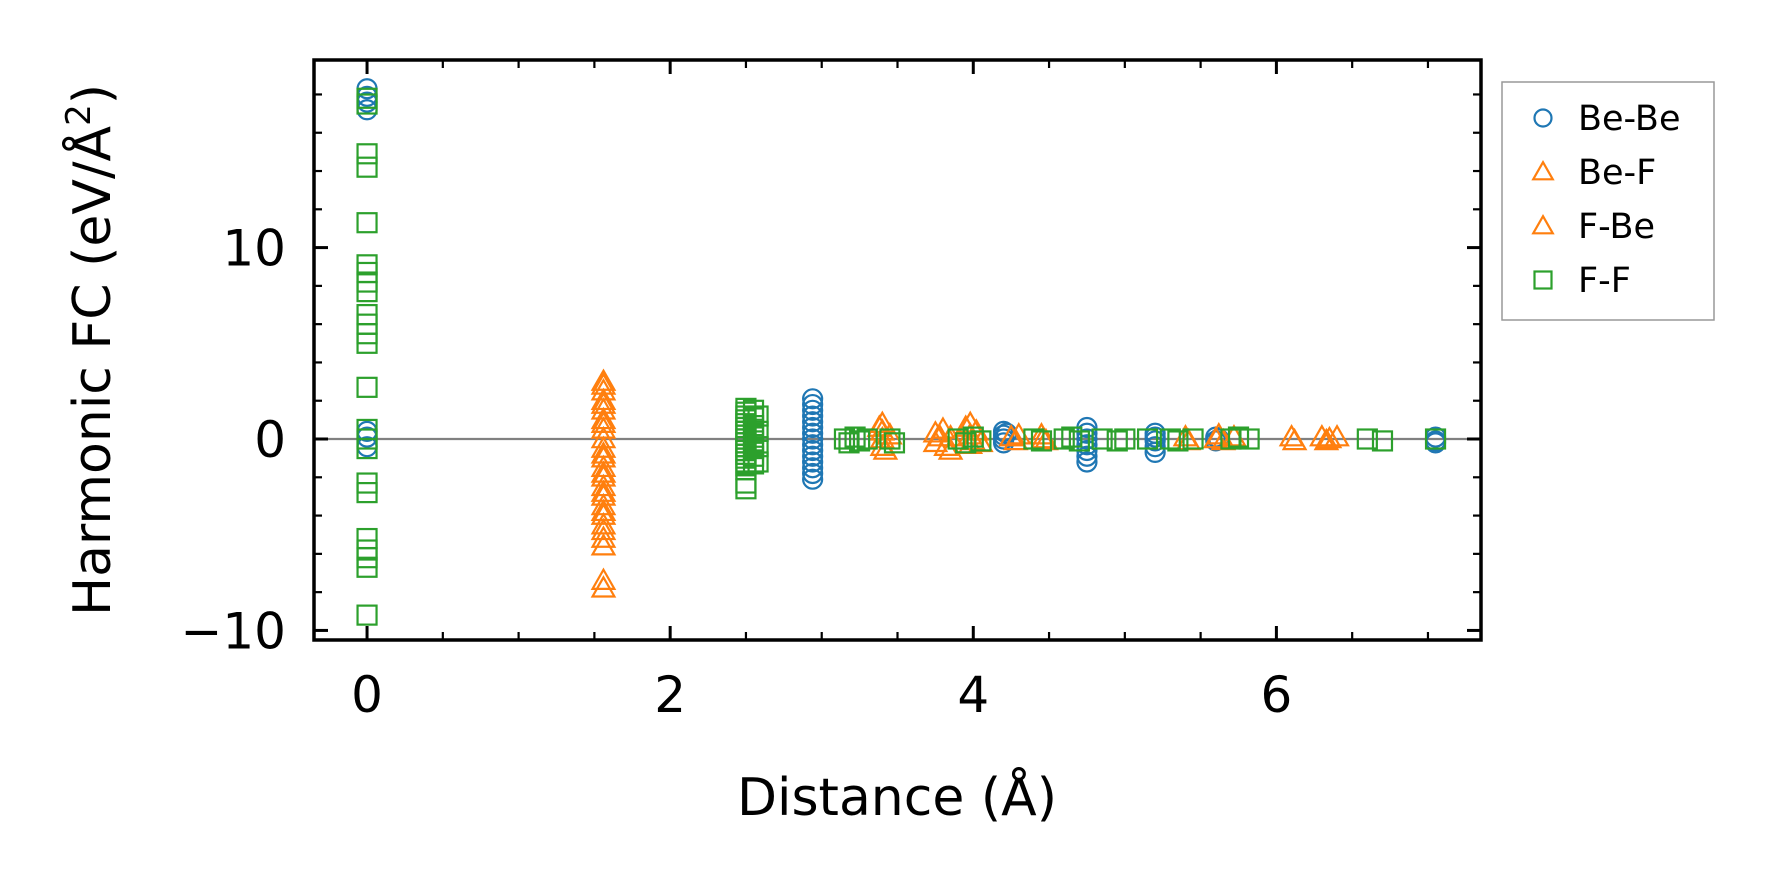 This screenshot has width=1768, height=883. What do you see at coordinates (1616, 227) in the screenshot?
I see `legend-label: F-Be` at bounding box center [1616, 227].